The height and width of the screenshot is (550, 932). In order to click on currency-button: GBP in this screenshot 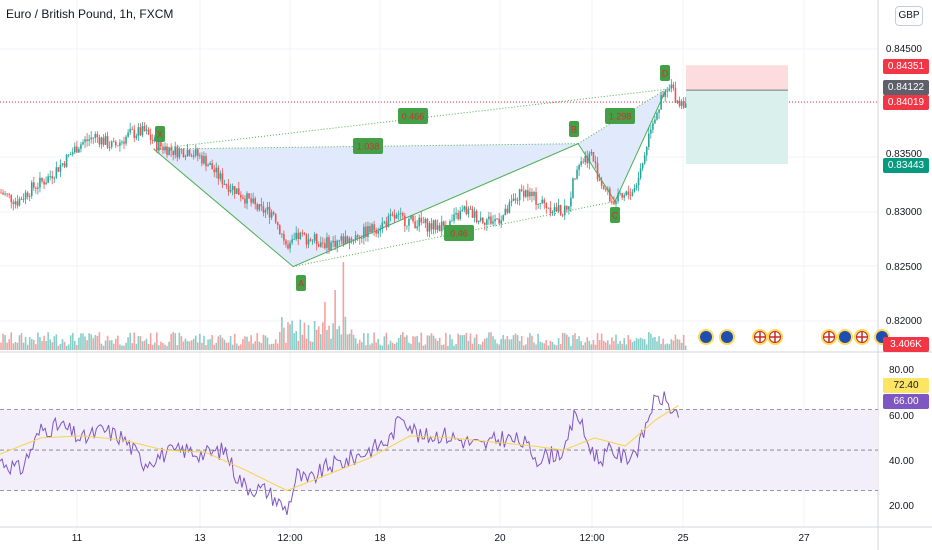, I will do `click(909, 16)`.